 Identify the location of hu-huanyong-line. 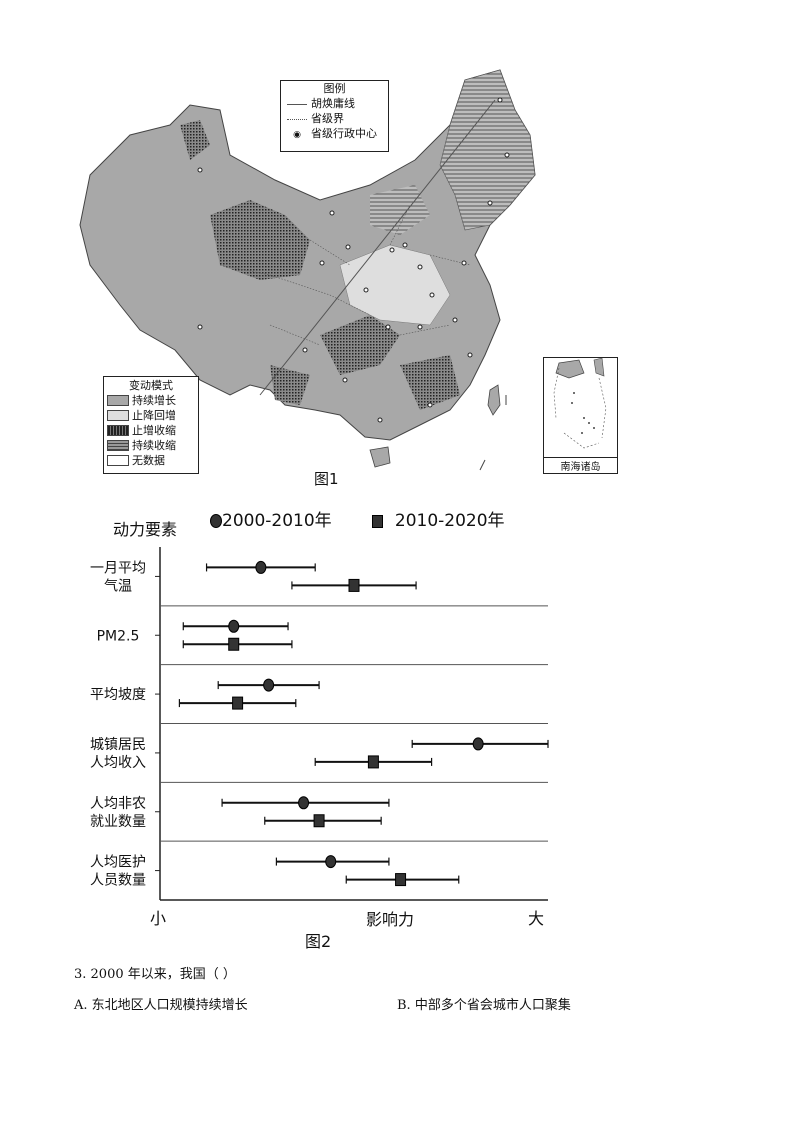
(377, 247).